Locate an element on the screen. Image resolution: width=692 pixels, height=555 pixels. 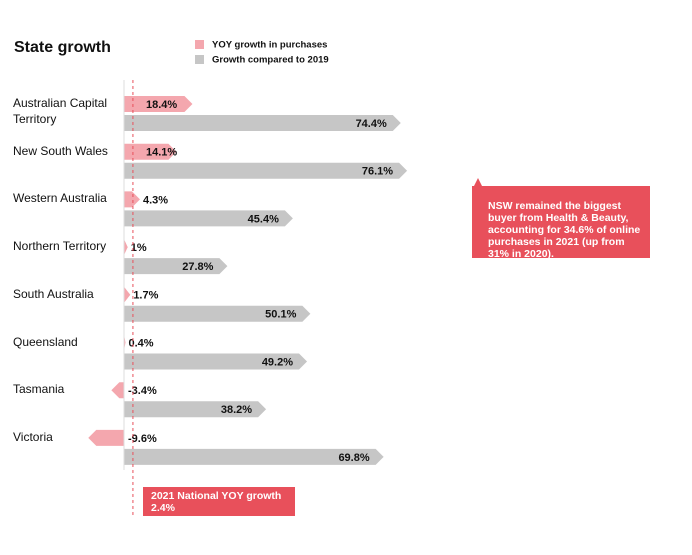
category-label: South Australia is located at coordinates (53, 293).